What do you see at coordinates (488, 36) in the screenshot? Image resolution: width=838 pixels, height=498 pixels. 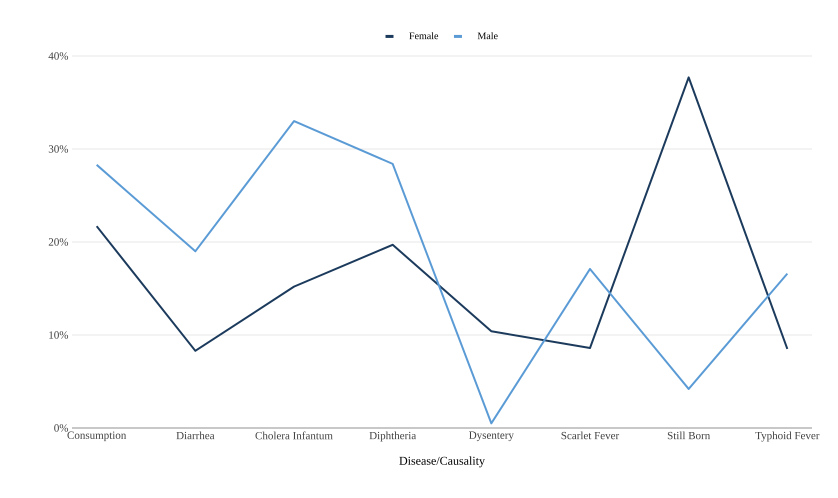 I see `legend-label: Male` at bounding box center [488, 36].